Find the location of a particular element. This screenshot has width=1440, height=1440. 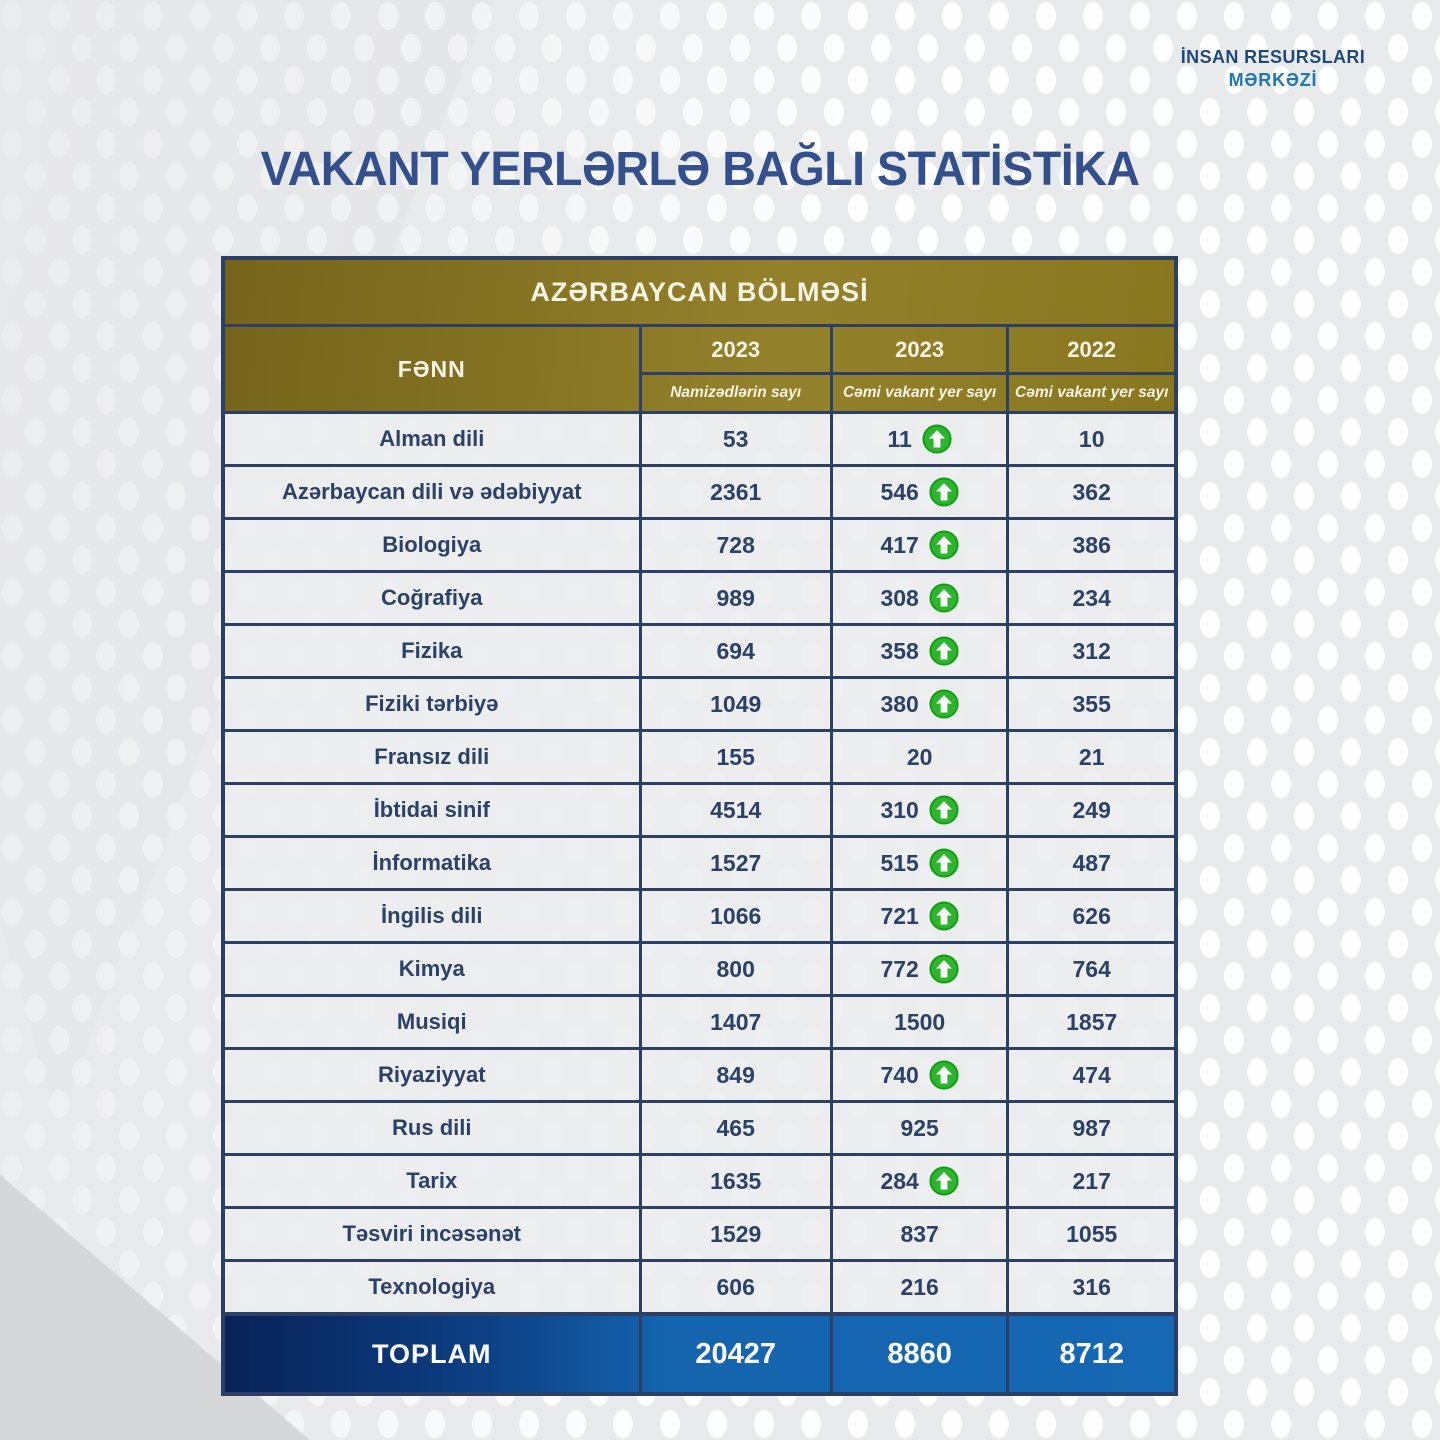

vacant-2023-cell: 1500 is located at coordinates (918, 1022).